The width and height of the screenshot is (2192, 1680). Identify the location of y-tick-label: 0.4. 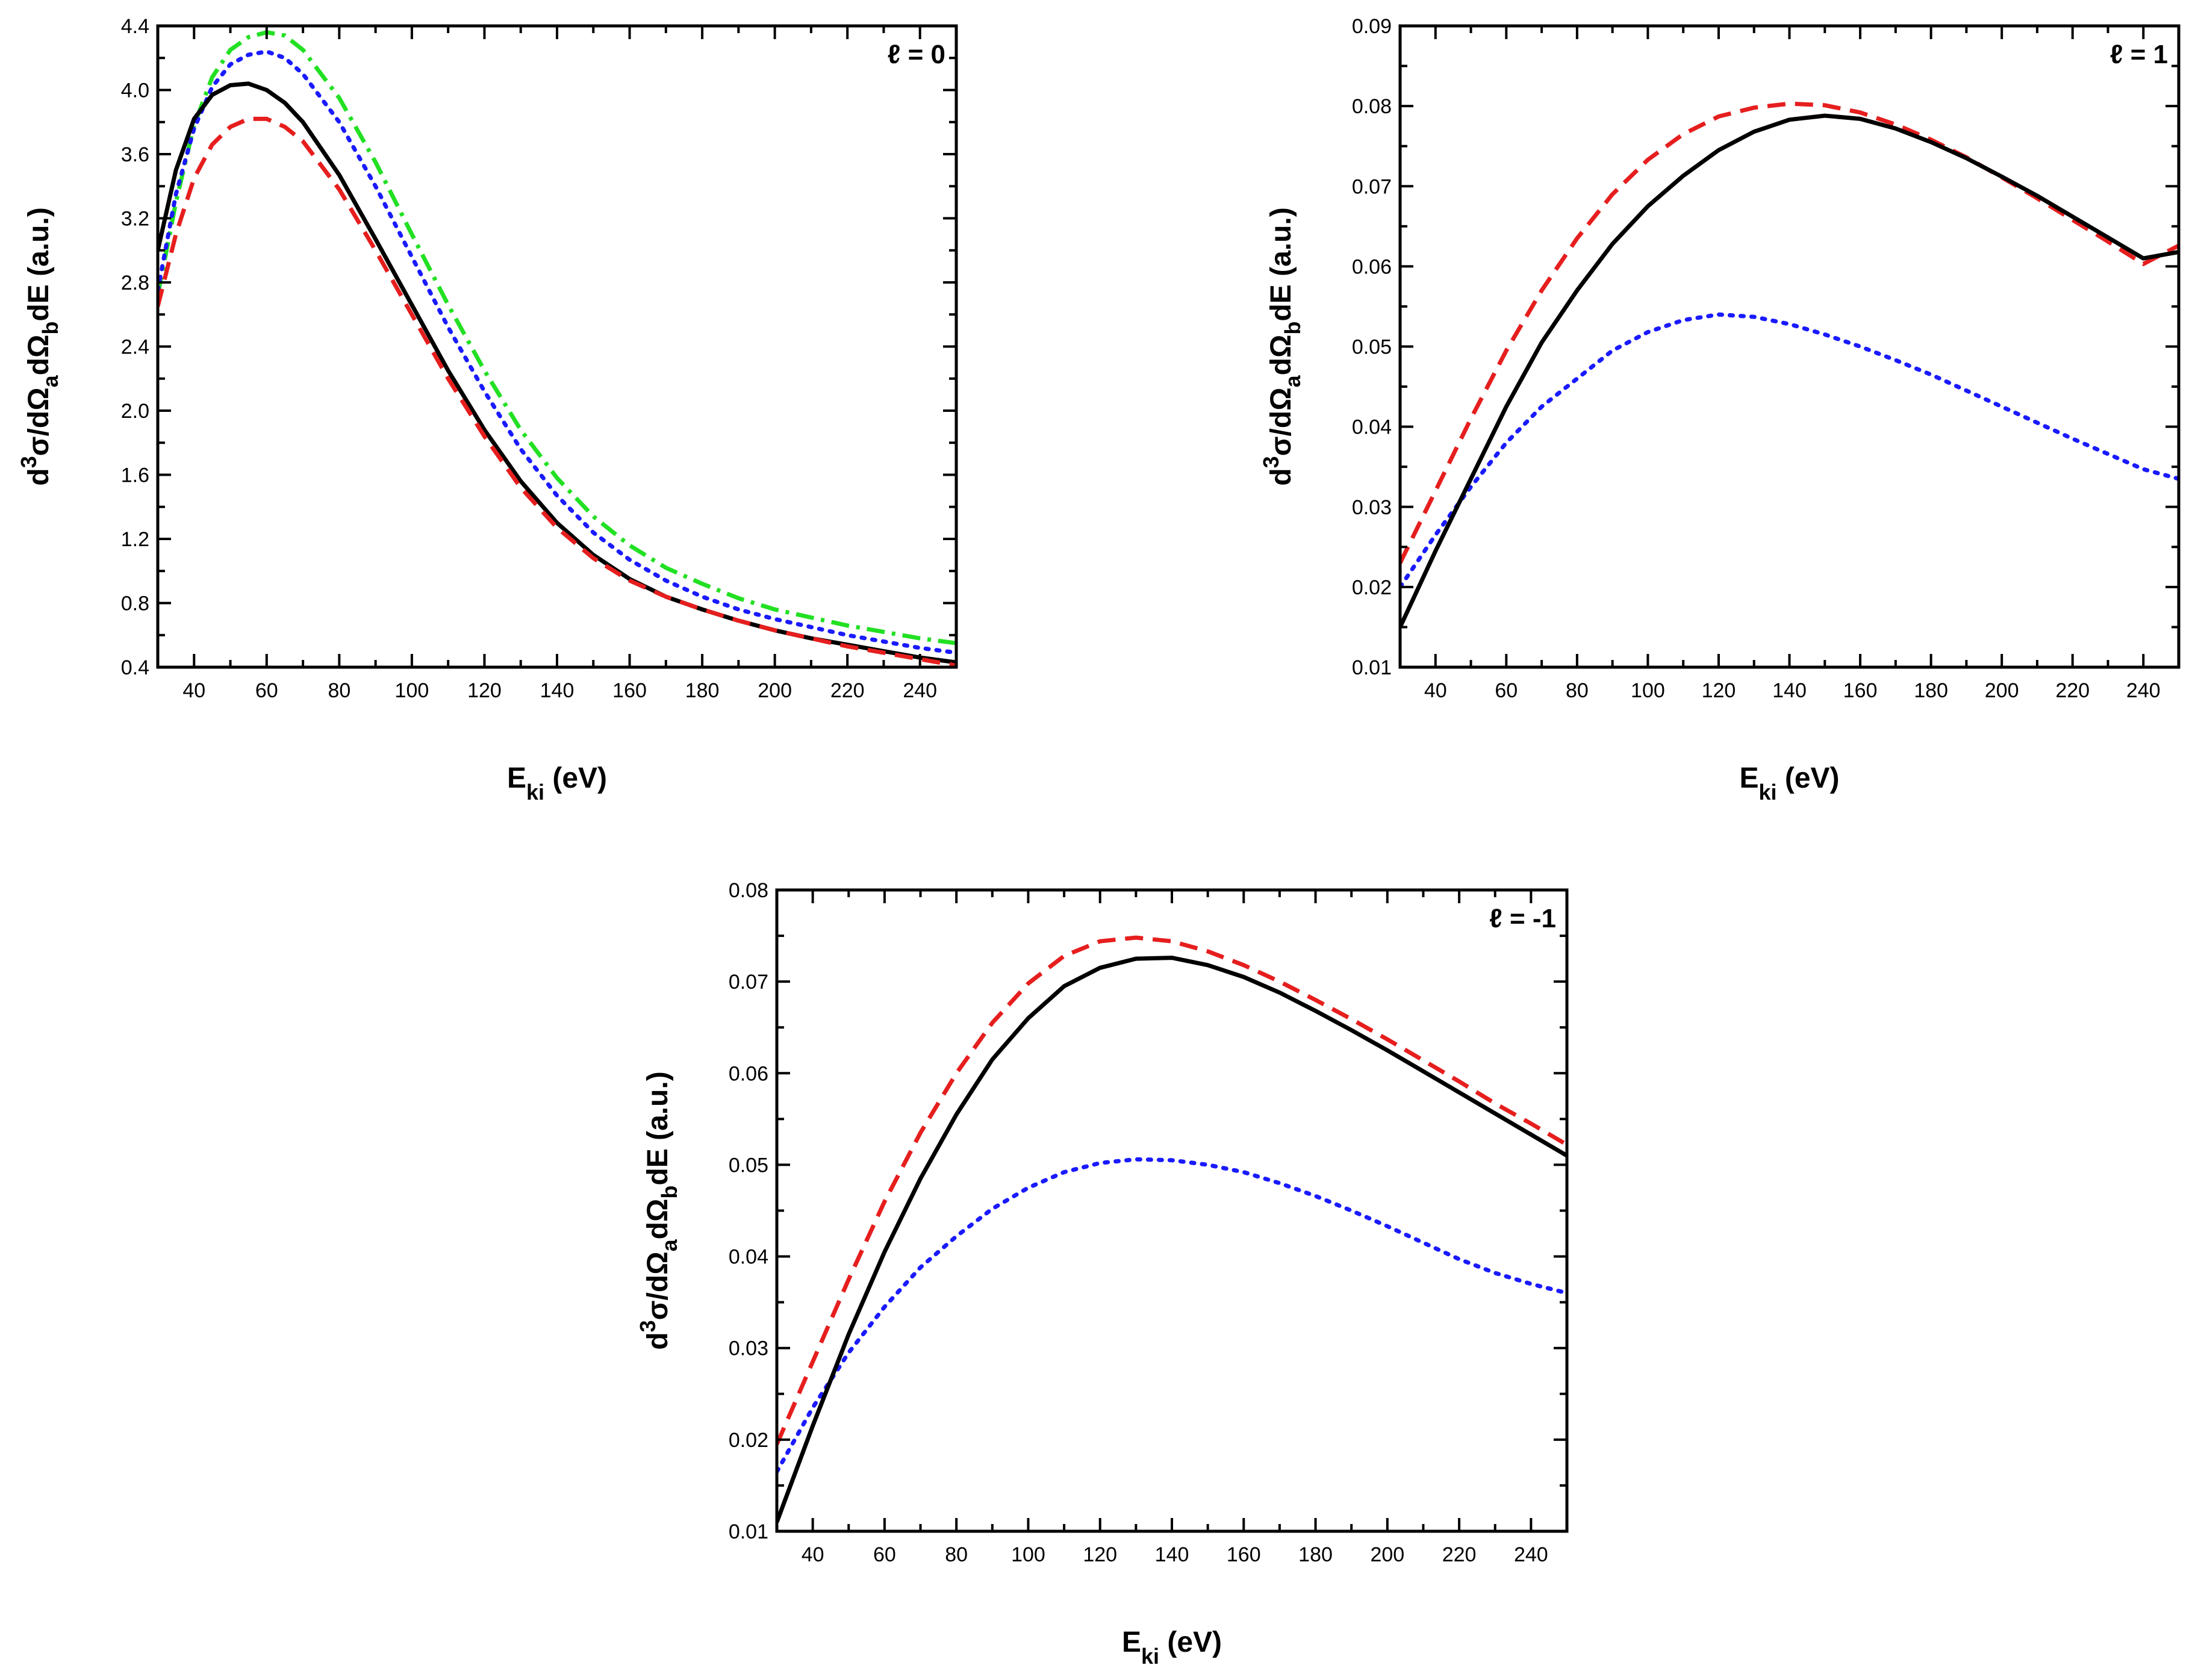
(135, 668).